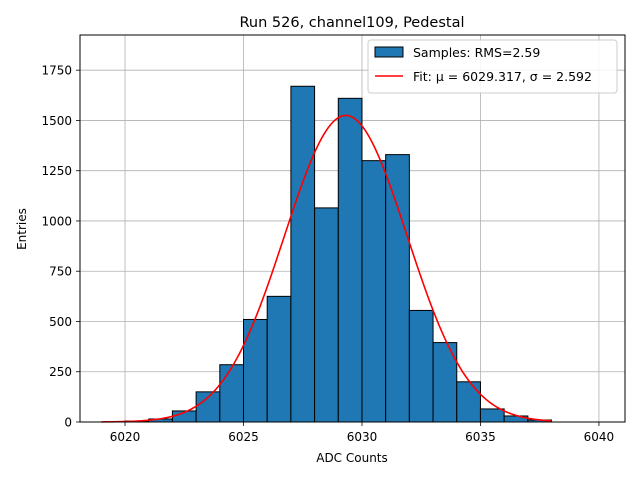 This screenshot has width=640, height=480. I want to click on y-tick-label: 250, so click(60, 372).